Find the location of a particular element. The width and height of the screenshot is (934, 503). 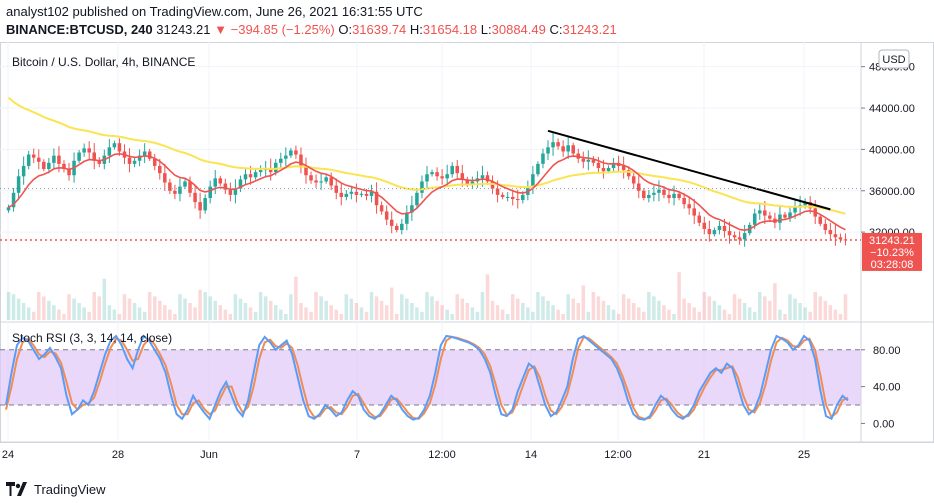

high-value: 31654.18 is located at coordinates (450, 29).